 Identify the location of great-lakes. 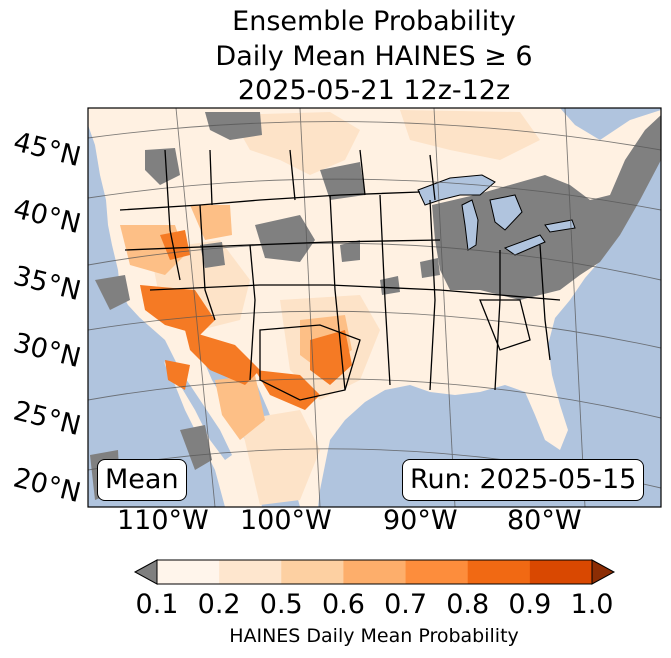
(496, 215).